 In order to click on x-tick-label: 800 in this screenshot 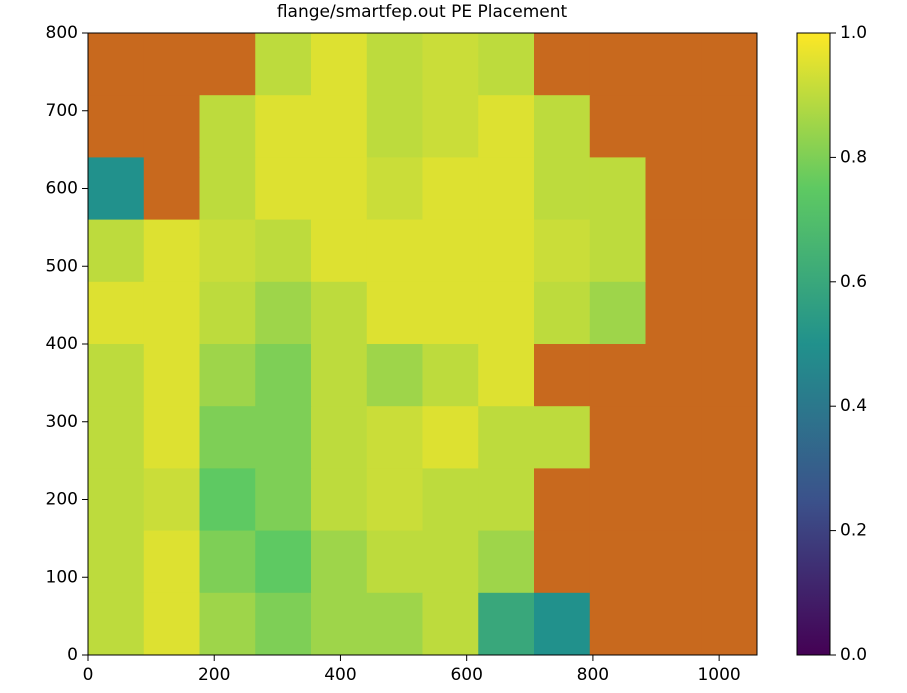, I will do `click(593, 675)`.